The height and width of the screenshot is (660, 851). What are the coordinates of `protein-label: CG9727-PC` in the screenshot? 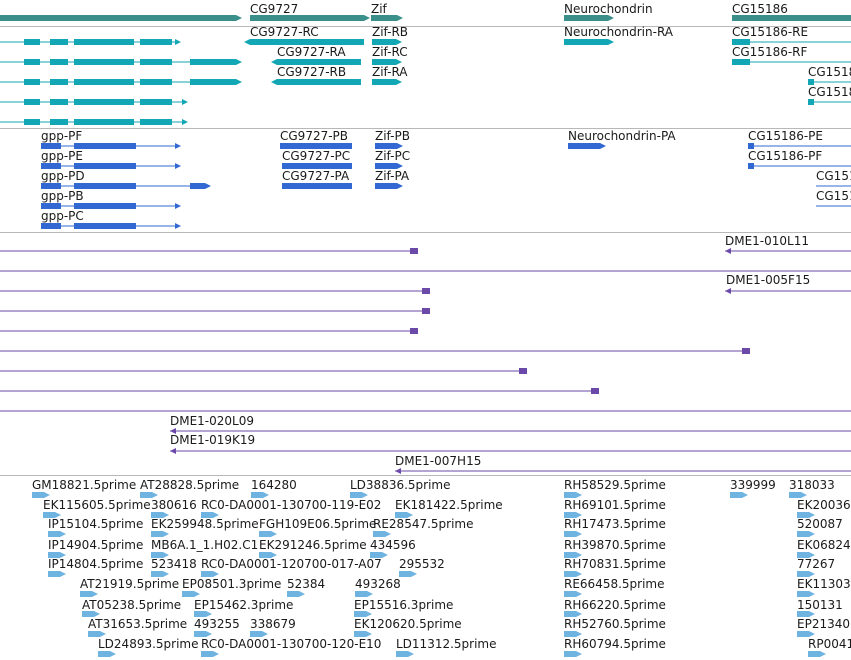 It's located at (316, 156).